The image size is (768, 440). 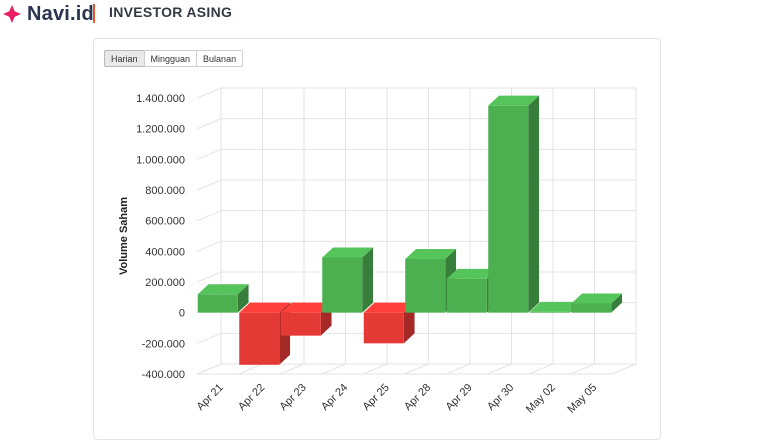 What do you see at coordinates (165, 252) in the screenshot?
I see `y-tick-label: 400.000` at bounding box center [165, 252].